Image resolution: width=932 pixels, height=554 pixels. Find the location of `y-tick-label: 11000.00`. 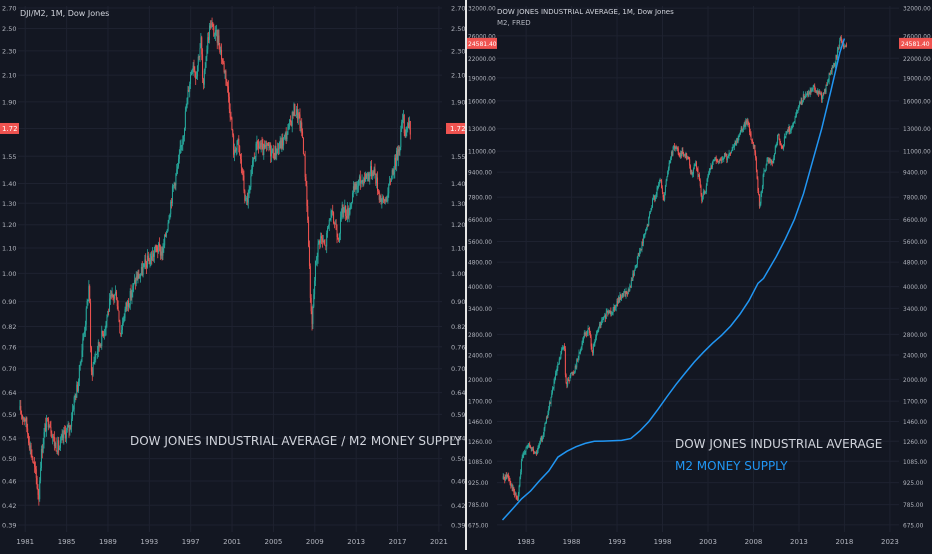

y-tick-label: 11000.00 is located at coordinates (482, 153).